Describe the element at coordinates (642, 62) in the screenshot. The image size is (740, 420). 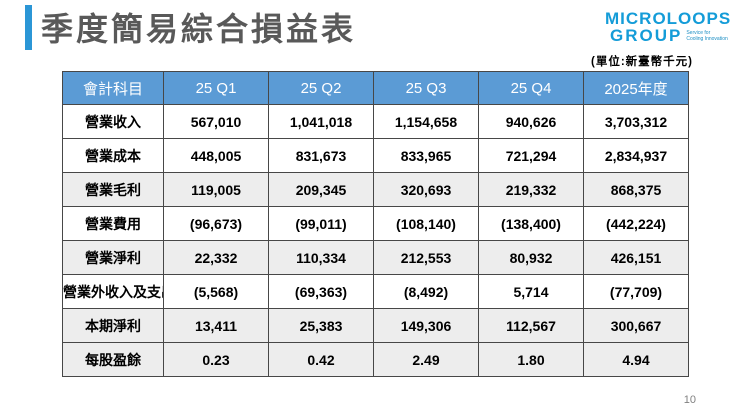
I see `unit-note: (單位:新臺幣千元)` at that location.